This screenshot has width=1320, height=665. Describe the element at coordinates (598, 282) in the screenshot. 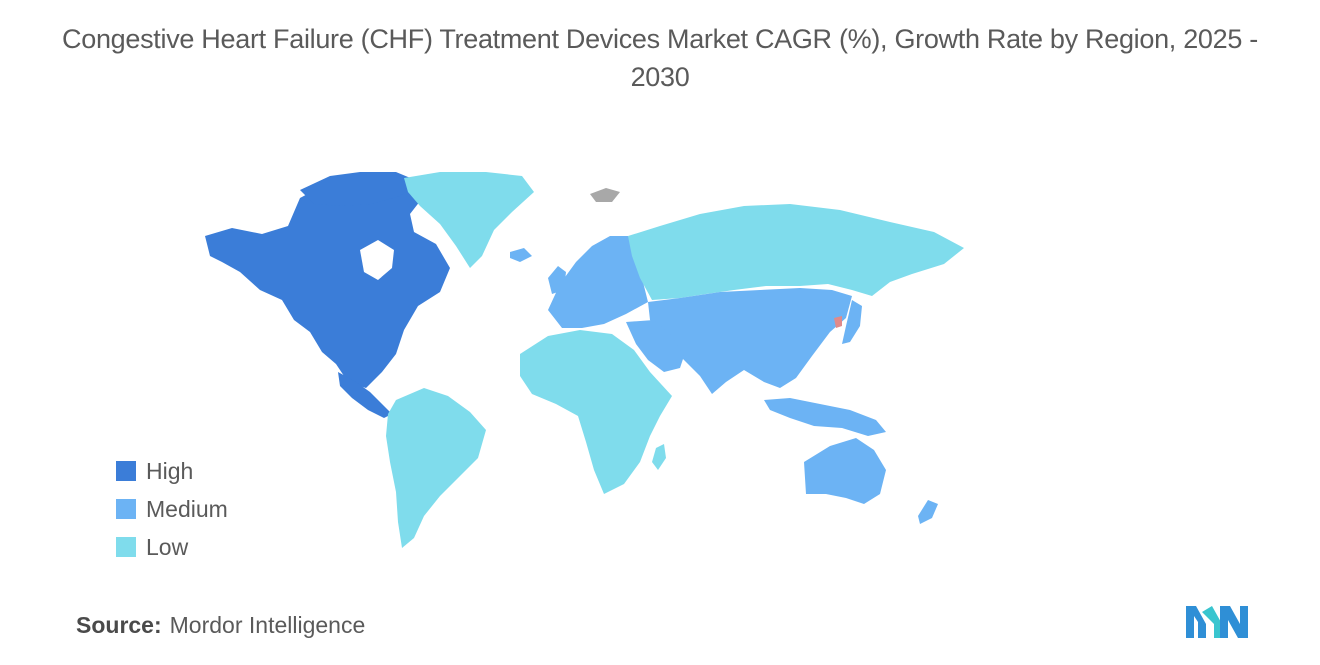

I see `land-europe` at that location.